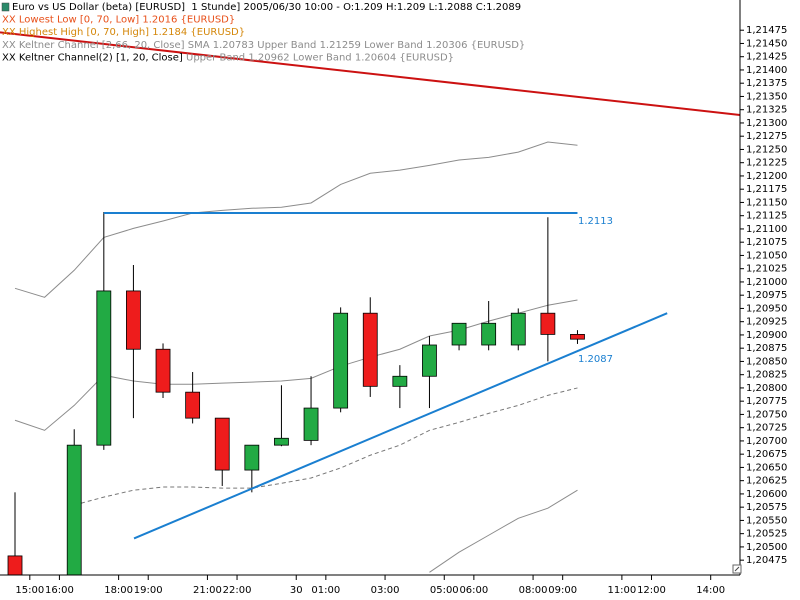  I want to click on y-tick-label: 1,21025, so click(766, 269).